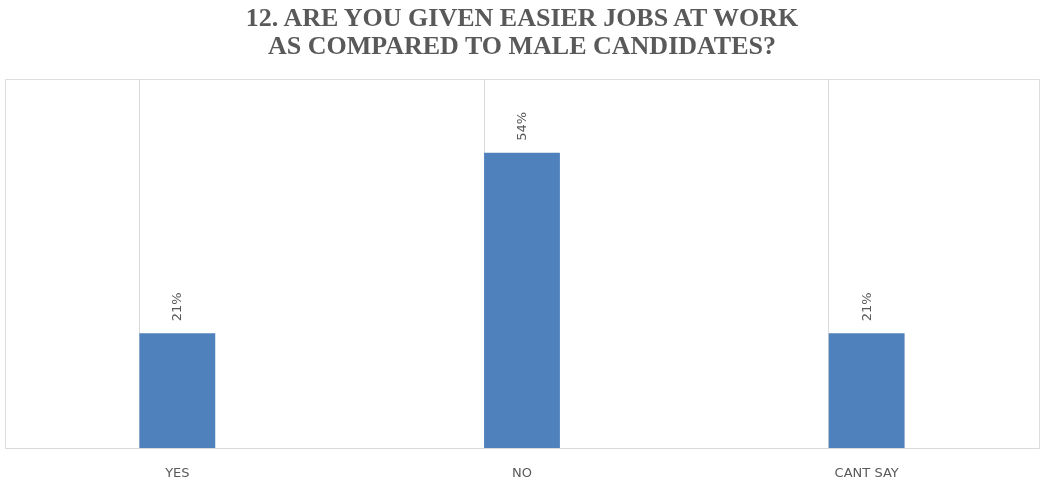 This screenshot has height=484, width=1044. Describe the element at coordinates (522, 472) in the screenshot. I see `x-tick-label: NO` at that location.